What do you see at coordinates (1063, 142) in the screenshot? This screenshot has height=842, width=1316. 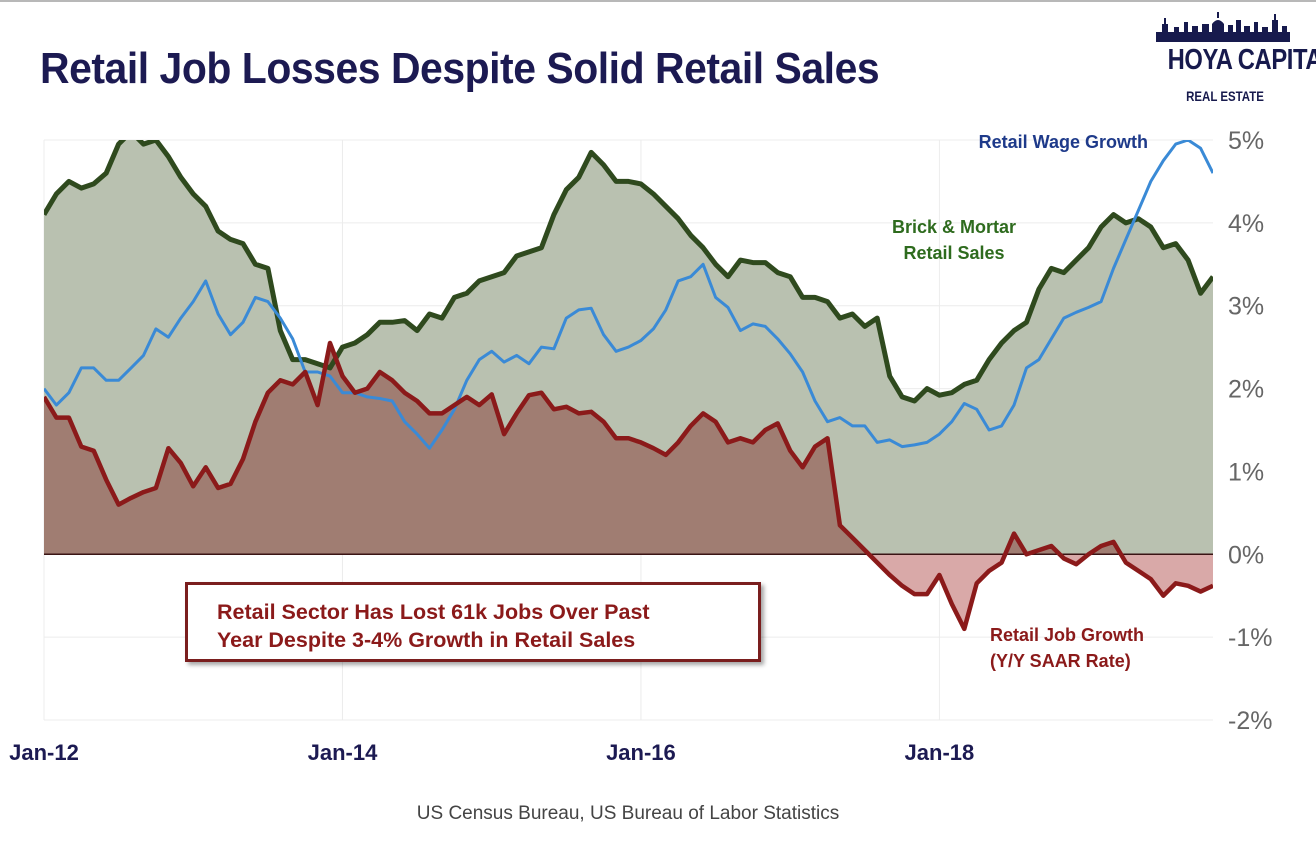 I see `wage-series-label: Retail Wage Growth` at bounding box center [1063, 142].